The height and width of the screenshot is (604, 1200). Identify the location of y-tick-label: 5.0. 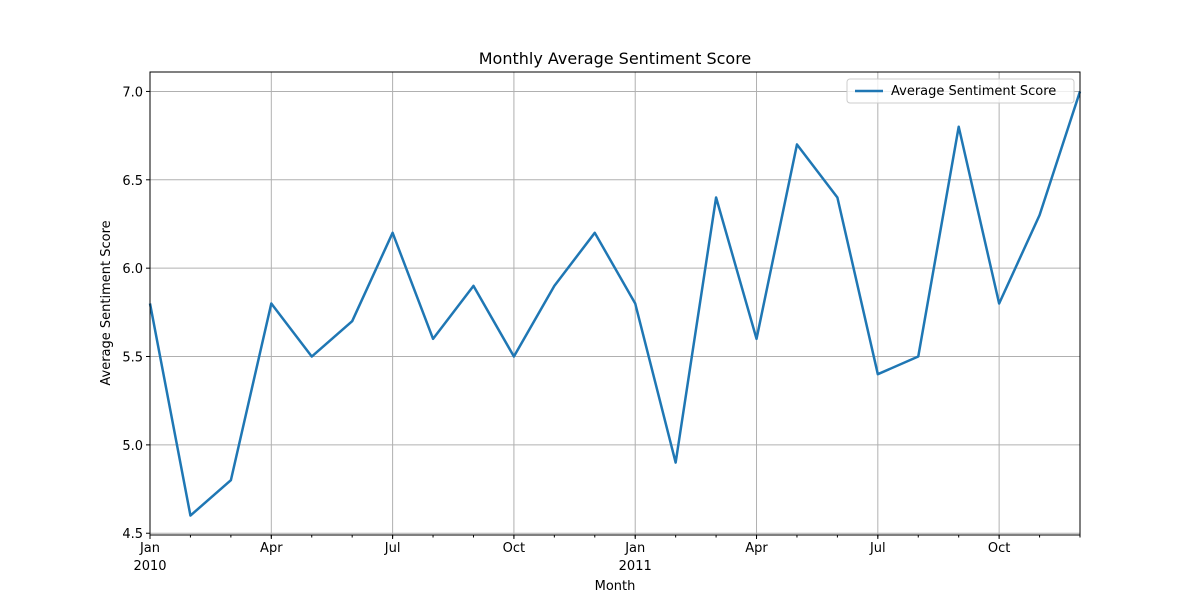
(132, 446).